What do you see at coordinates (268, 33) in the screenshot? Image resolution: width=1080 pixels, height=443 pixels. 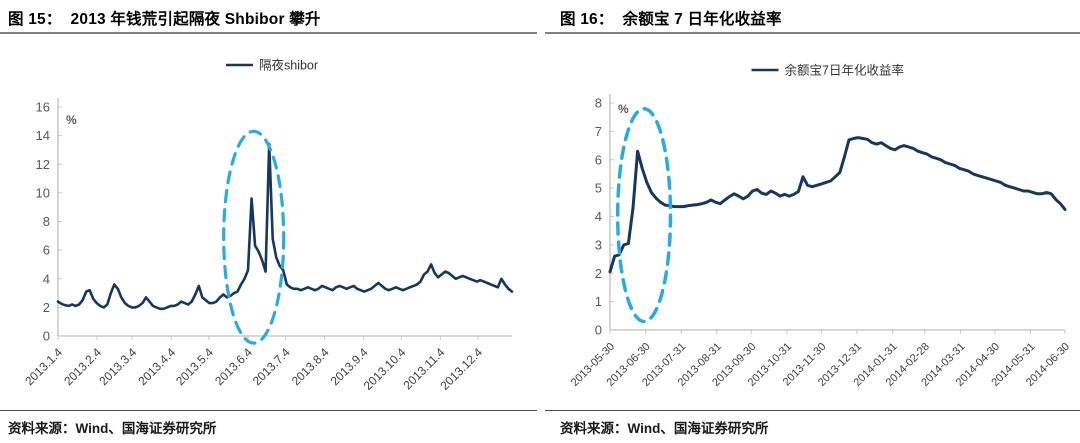 I see `figure-15-title-rule` at bounding box center [268, 33].